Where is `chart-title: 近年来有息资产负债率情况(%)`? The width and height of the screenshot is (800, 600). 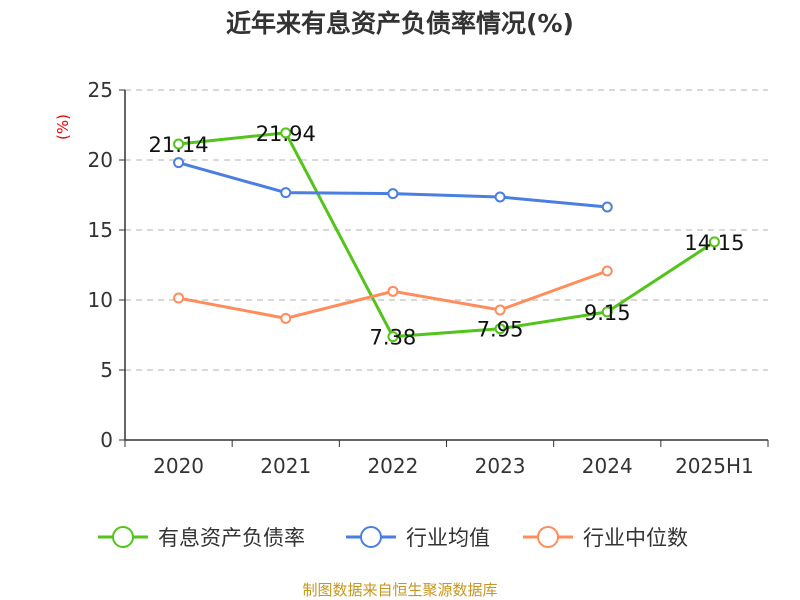 chart-title: 近年来有息资产负债率情况(%) is located at coordinates (400, 23).